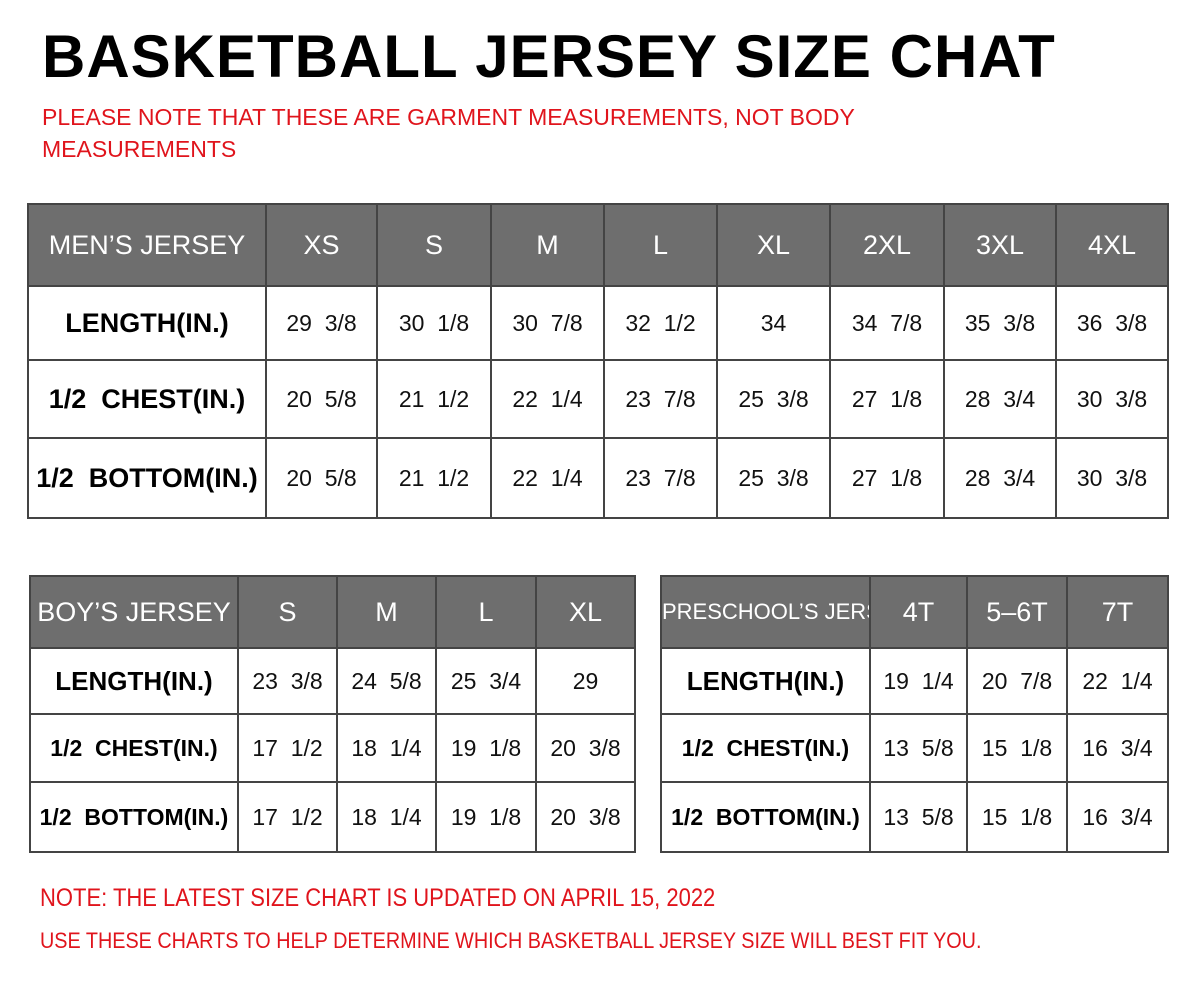 The height and width of the screenshot is (1007, 1200). What do you see at coordinates (585, 681) in the screenshot?
I see `measurement-cell: 29` at bounding box center [585, 681].